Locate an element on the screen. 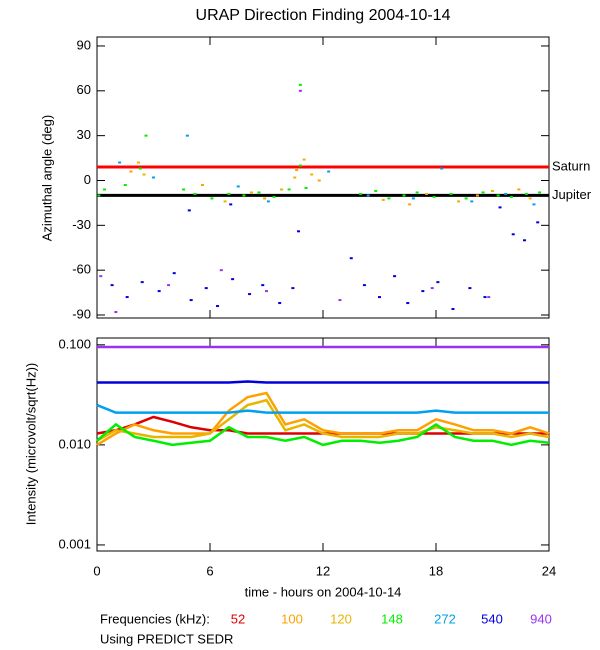  y-tick-label: 0.100 is located at coordinates (74, 343).